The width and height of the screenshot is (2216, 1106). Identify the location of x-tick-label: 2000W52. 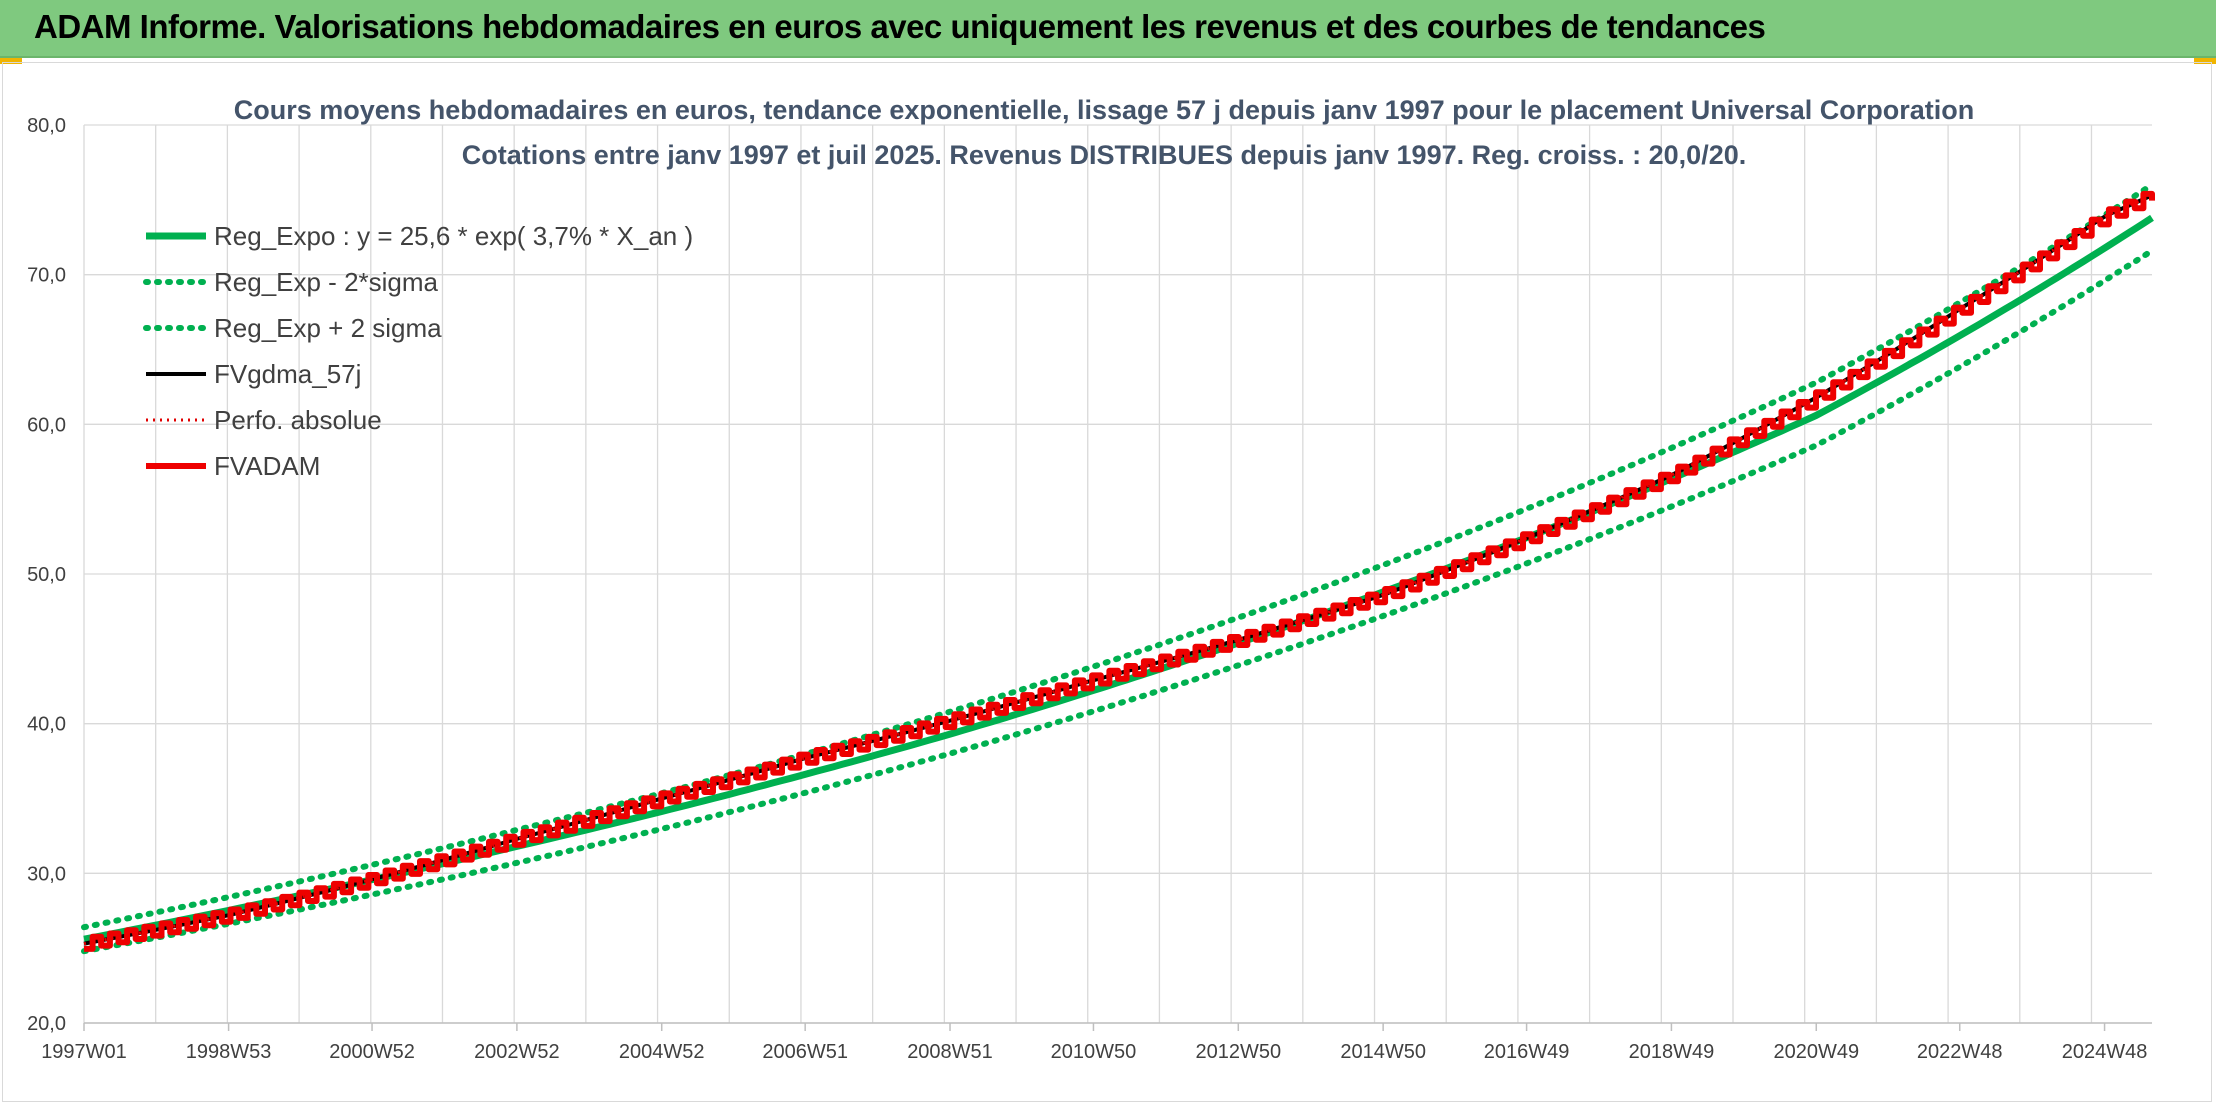
(372, 1052).